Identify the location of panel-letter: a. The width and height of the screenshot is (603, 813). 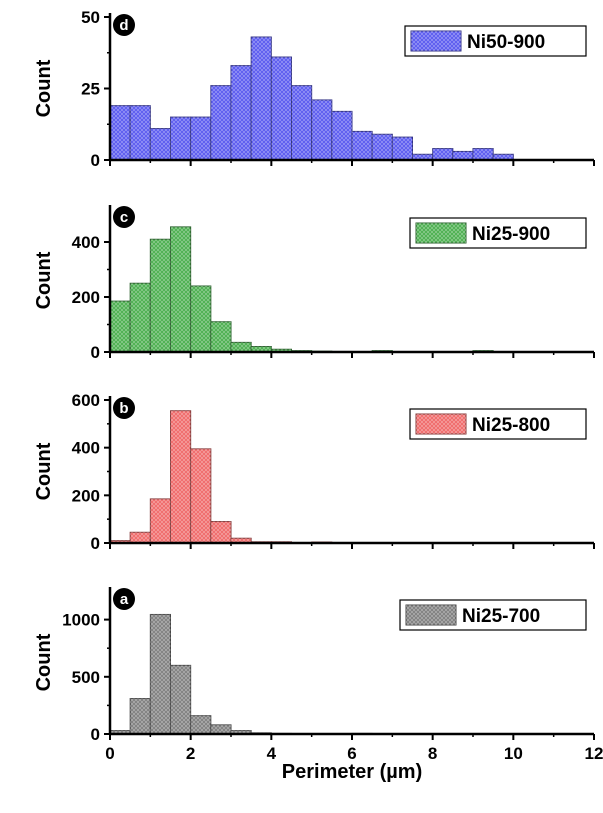
(124, 599).